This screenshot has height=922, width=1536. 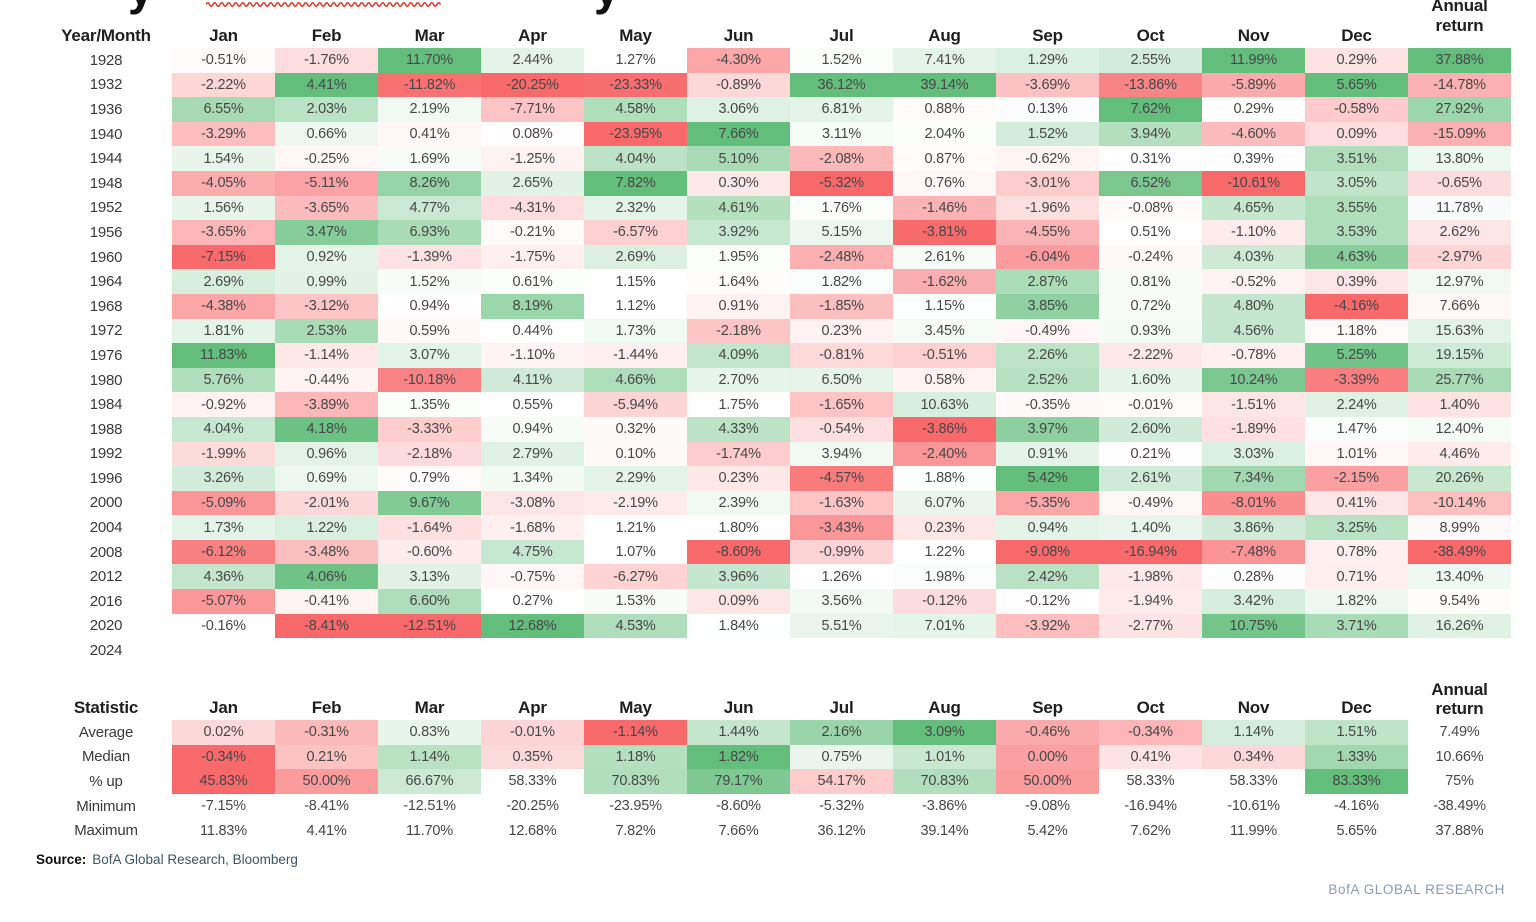 I want to click on stat-heatmap-cell: 70.83%, so click(x=944, y=781).